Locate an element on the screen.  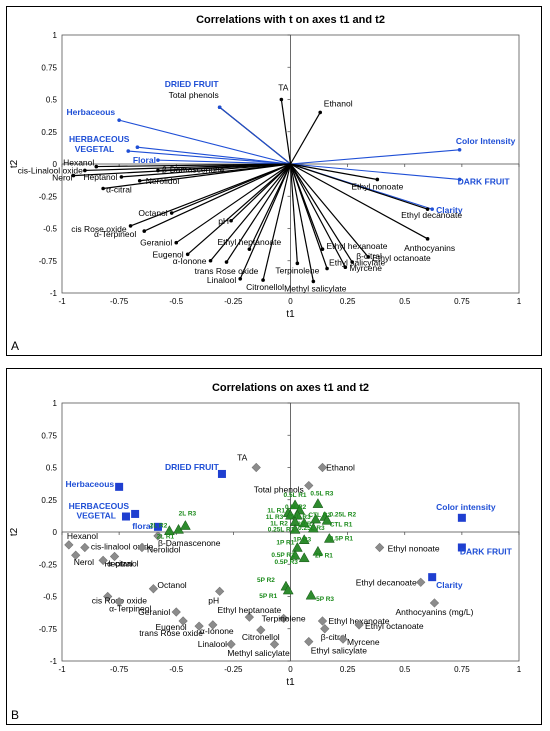
label-herbaceous: HERBACEOUS is located at coordinates (99, 139).